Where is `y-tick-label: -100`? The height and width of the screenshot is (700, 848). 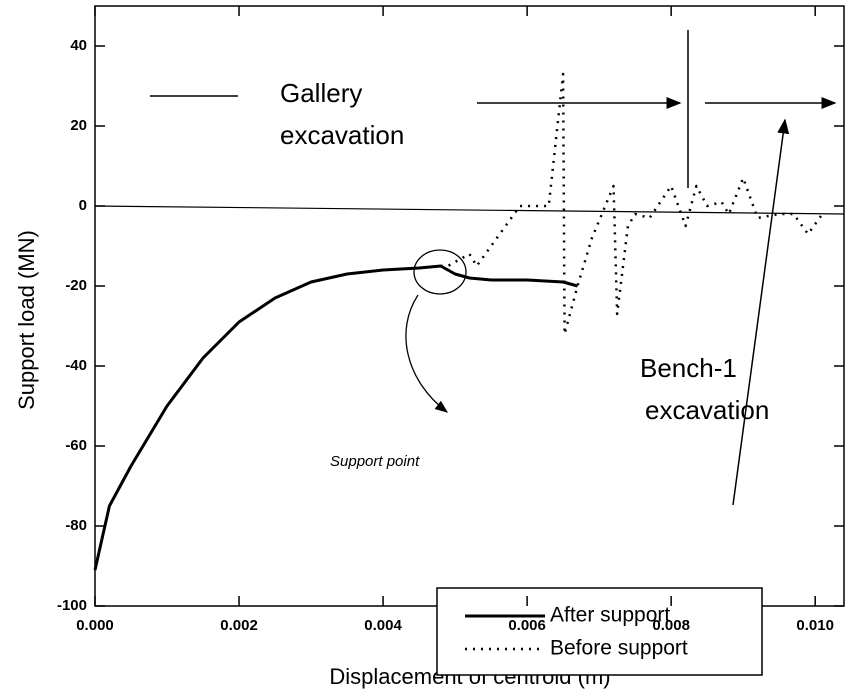
y-tick-label: -100 is located at coordinates (72, 605).